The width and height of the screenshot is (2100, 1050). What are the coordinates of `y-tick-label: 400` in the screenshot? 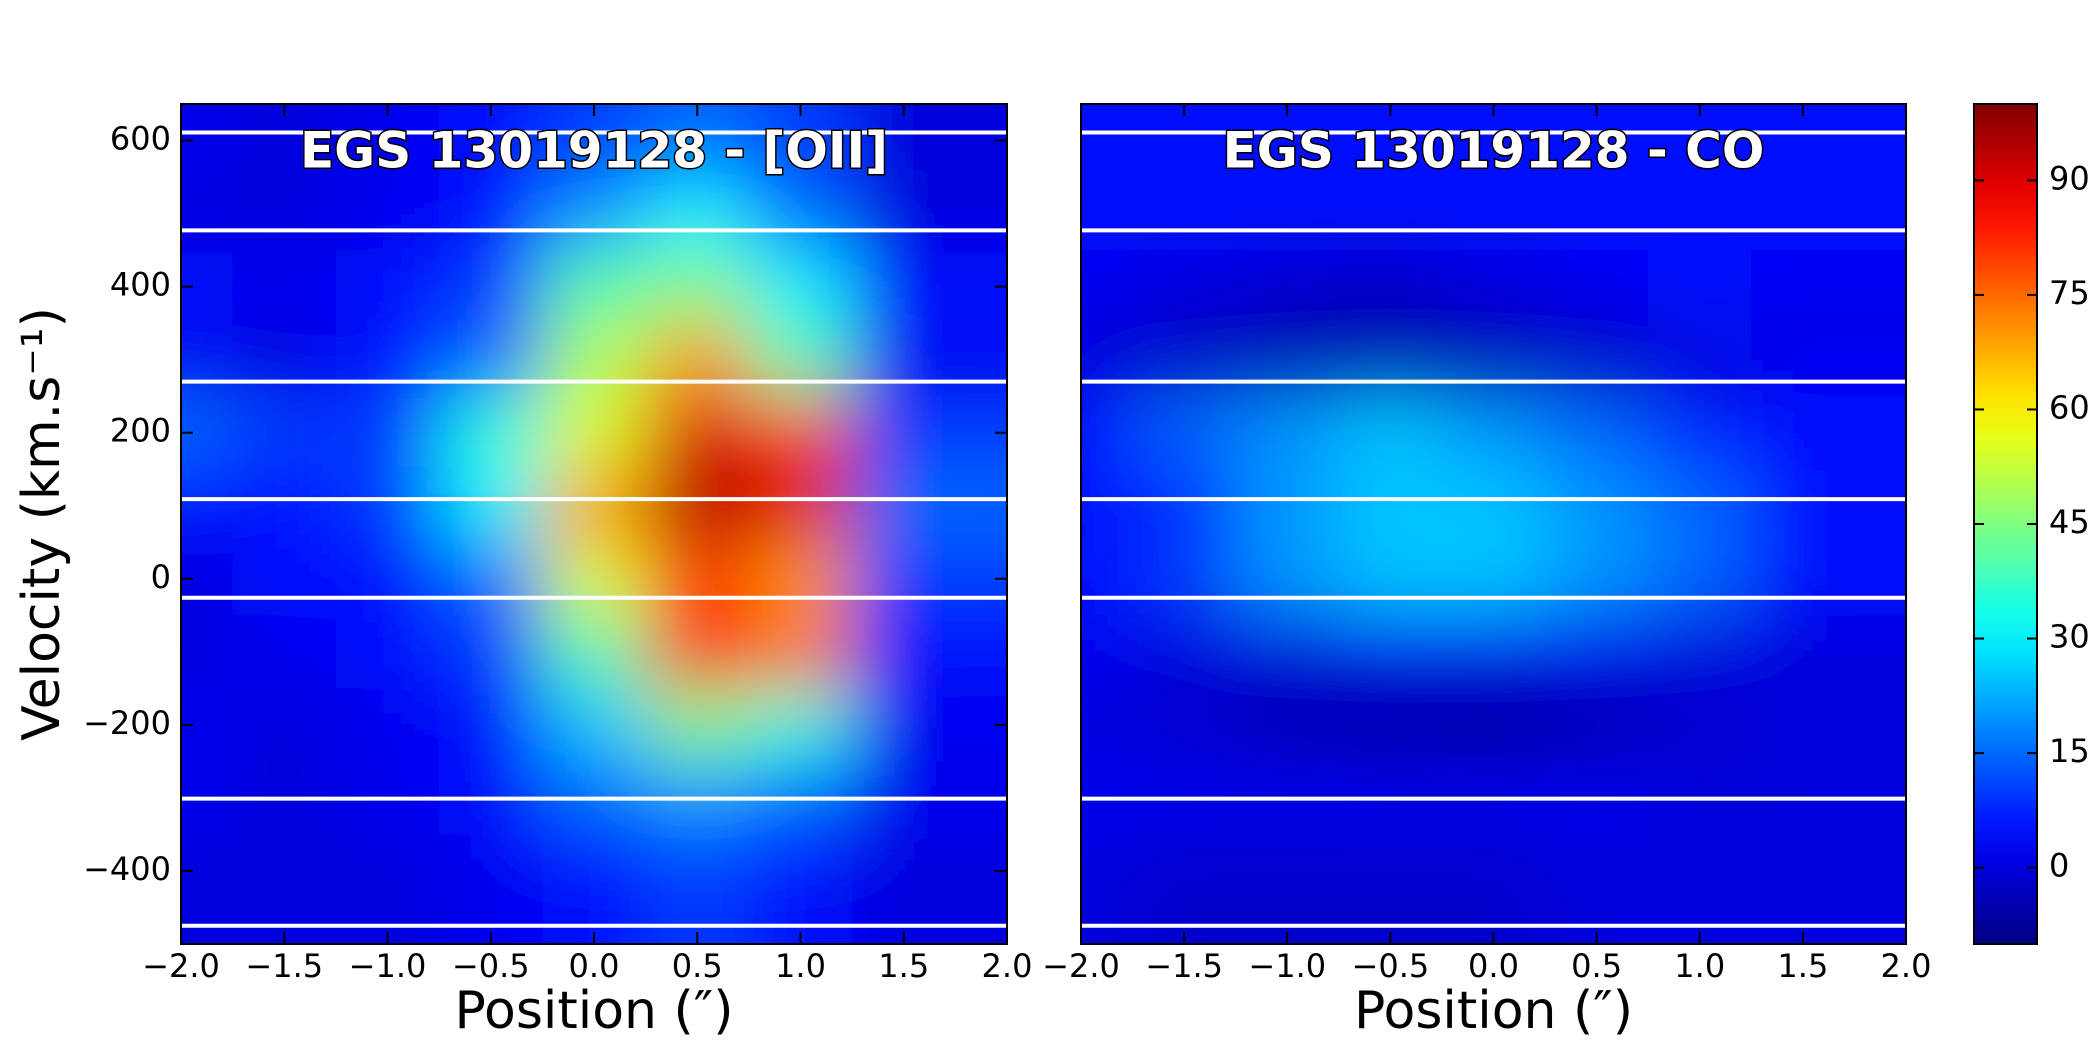 It's located at (140, 285).